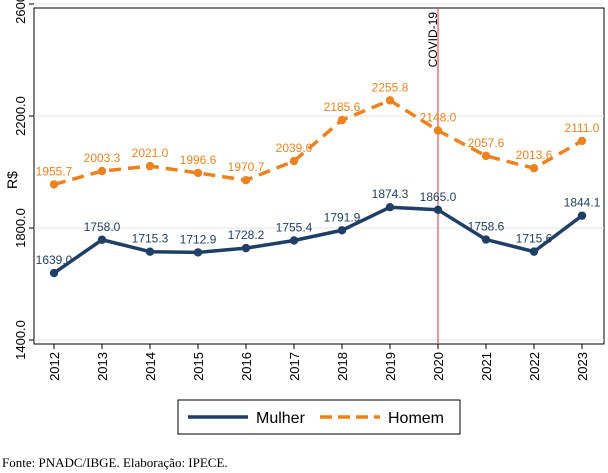 This screenshot has width=608, height=473. What do you see at coordinates (115, 462) in the screenshot?
I see `source-note: Fonte: PNADC/IBGE. Elaboração: IPECE.` at bounding box center [115, 462].